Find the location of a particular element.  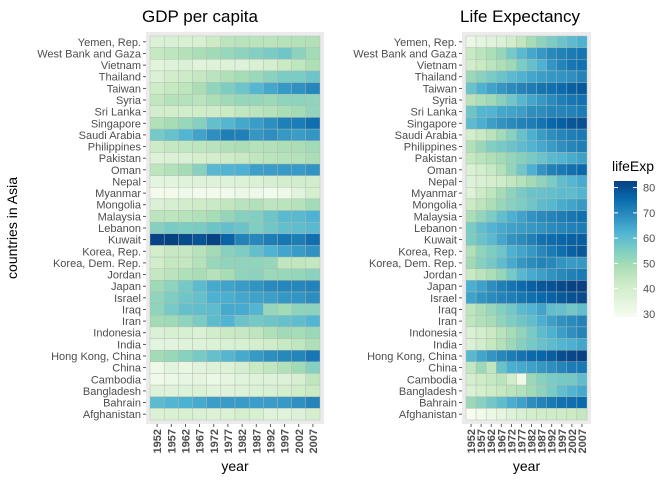

lifeexp-y-tick-label: Mongolia is located at coordinates (435, 206).